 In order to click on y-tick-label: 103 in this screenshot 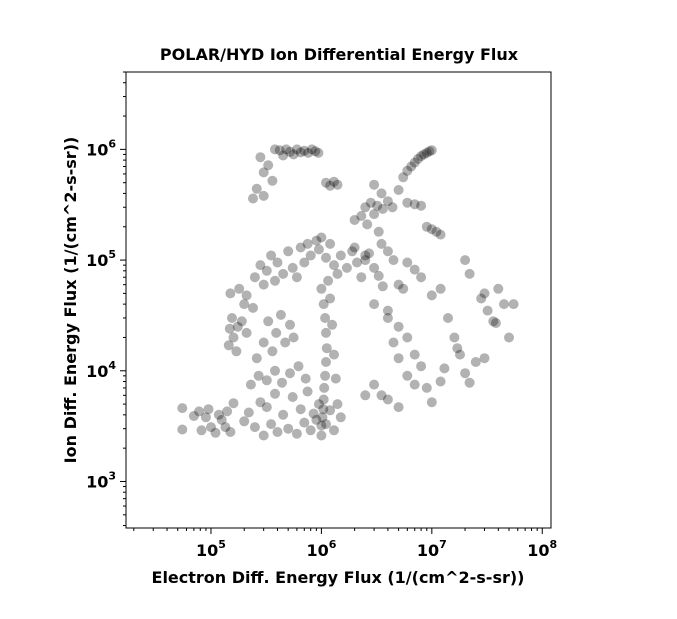, I will do `click(101, 480)`.